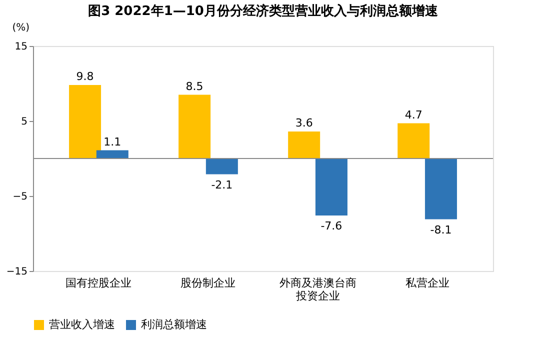 The width and height of the screenshot is (544, 338). I want to click on x-tick-label: 私营企业, so click(427, 283).